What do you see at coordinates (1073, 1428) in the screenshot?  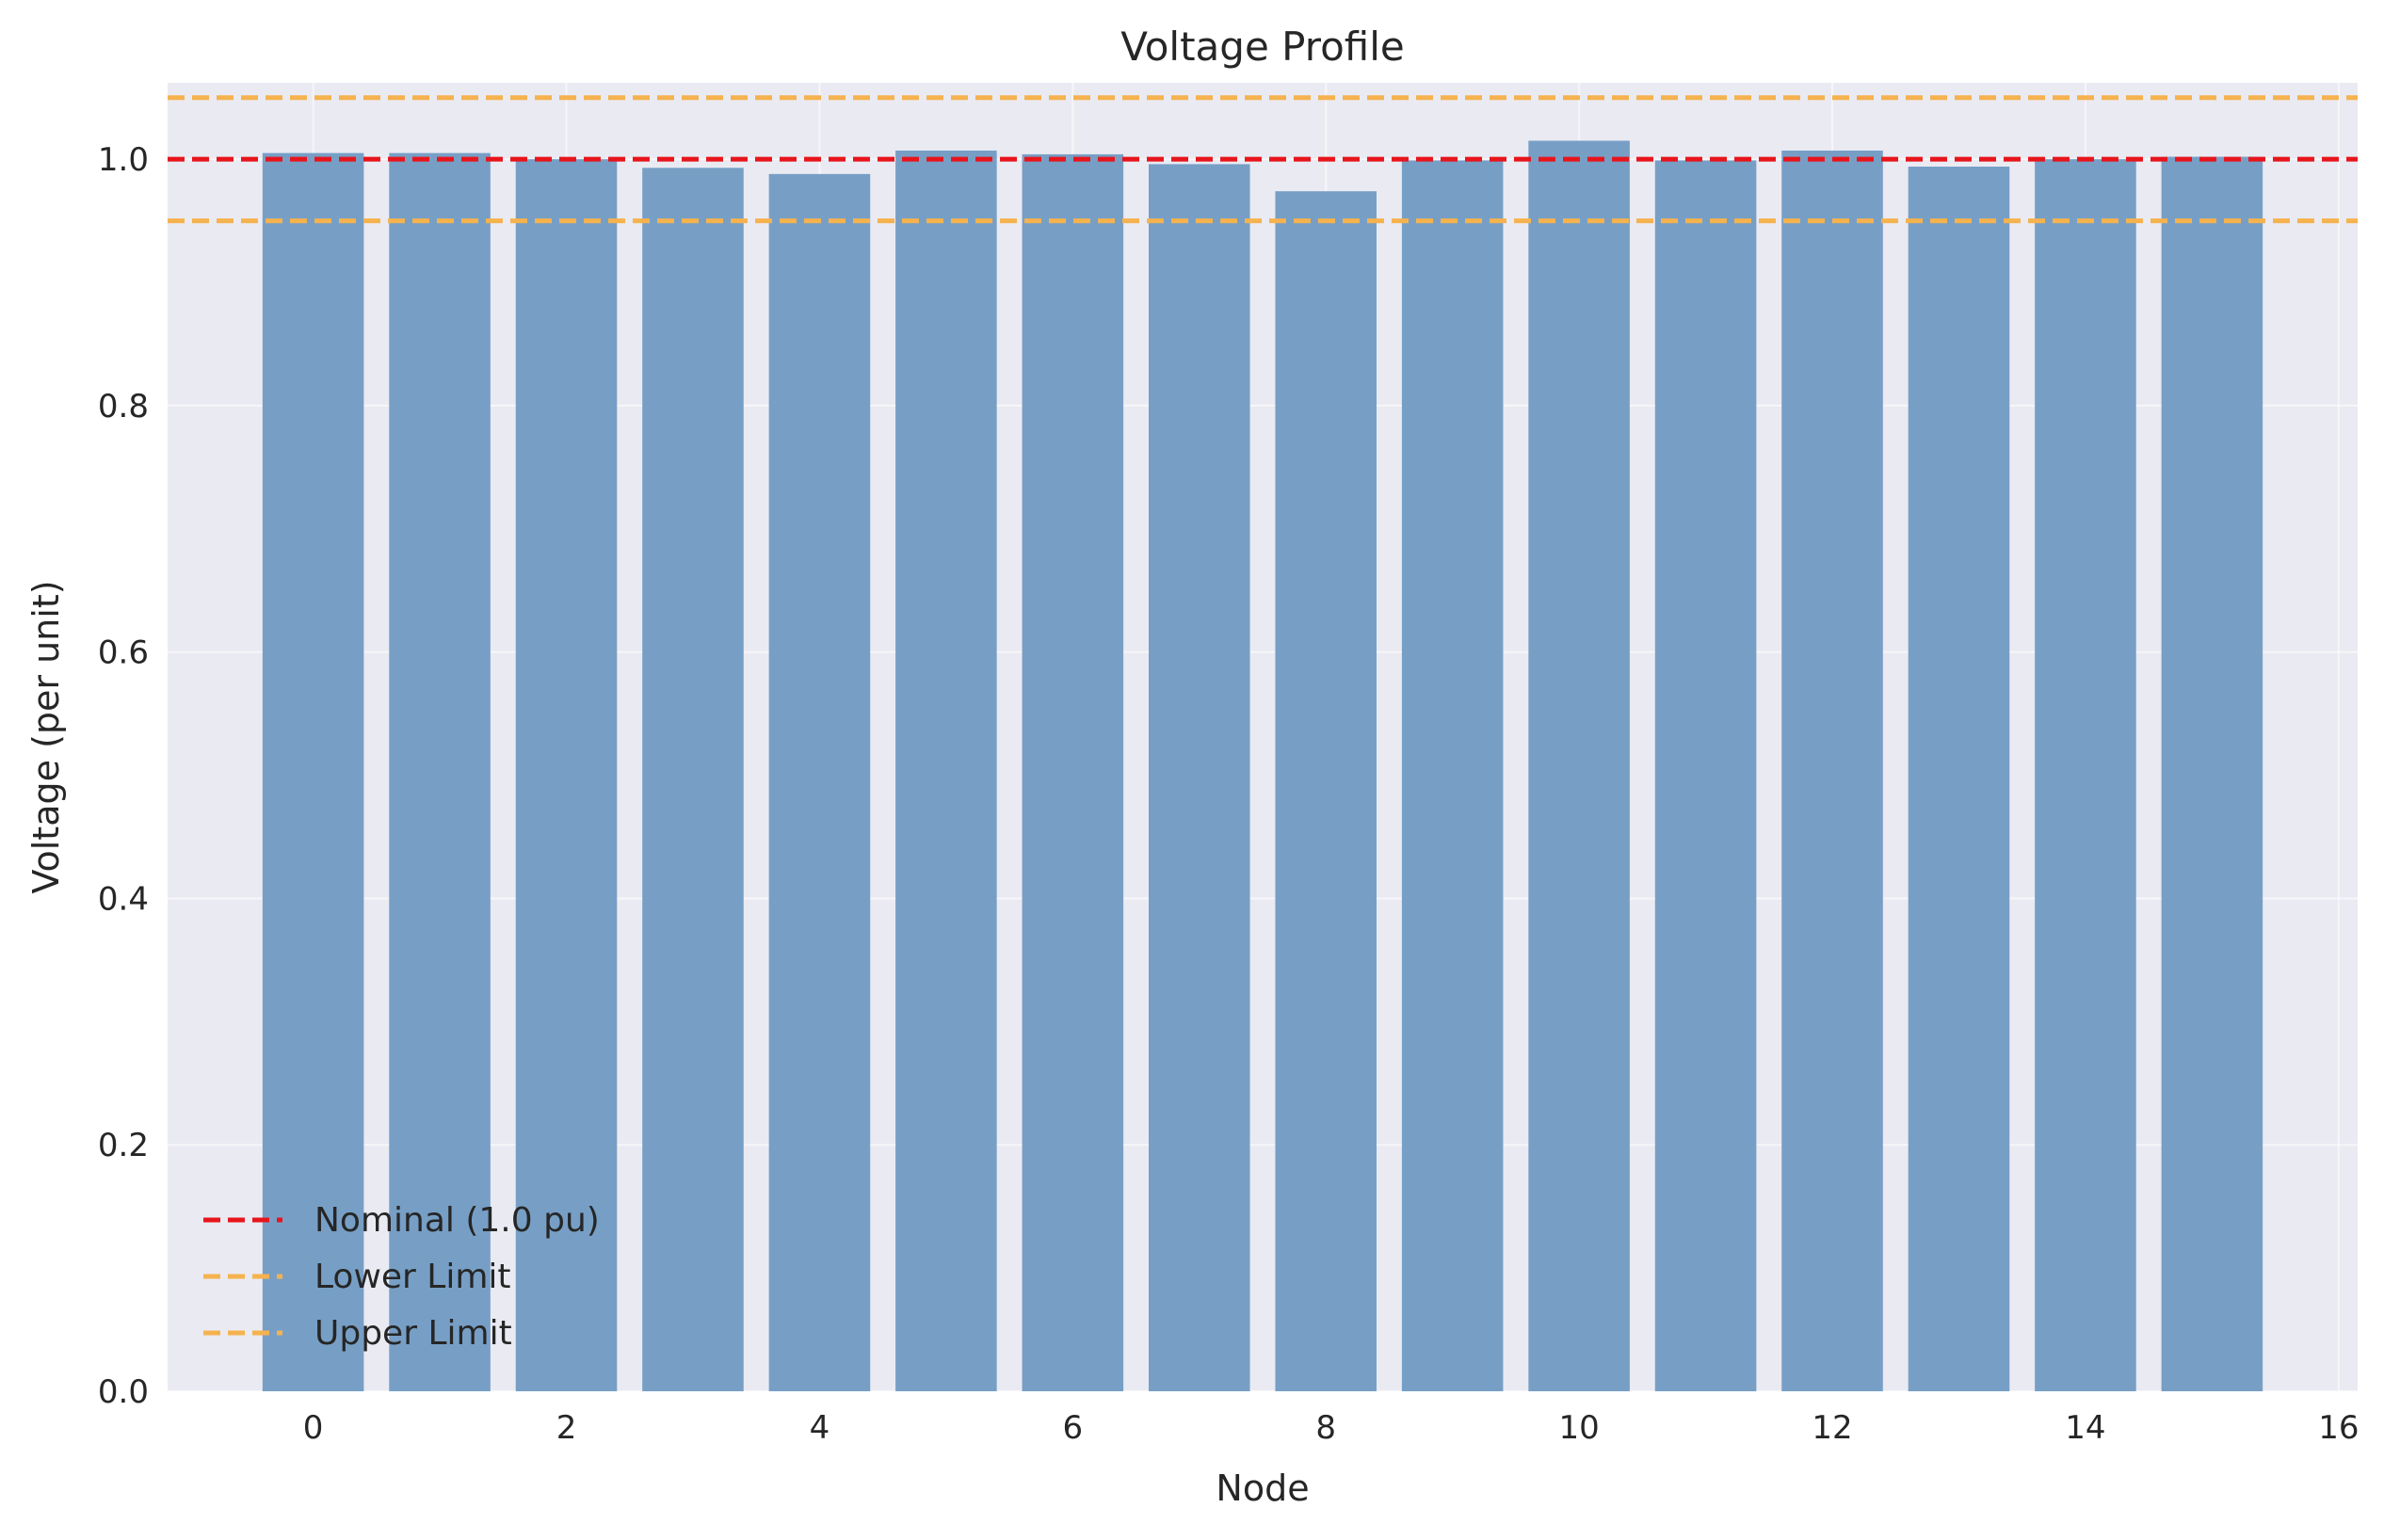 I see `x-tick-label-6: 6` at bounding box center [1073, 1428].